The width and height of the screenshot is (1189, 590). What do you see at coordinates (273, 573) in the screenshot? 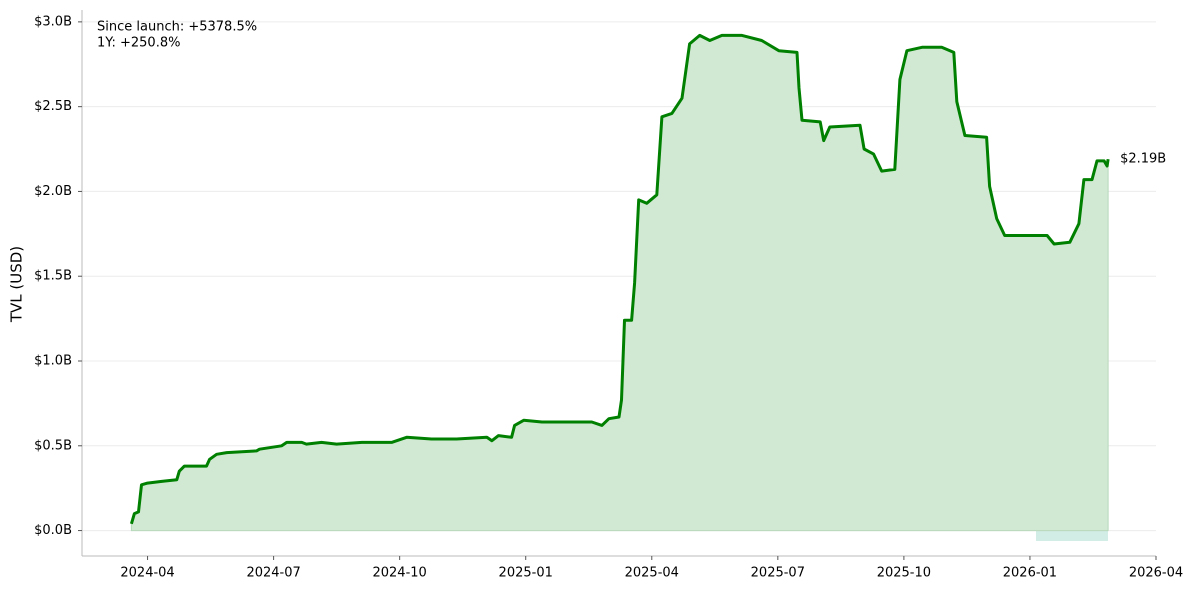
I see `x-tick-label: 2024-07` at bounding box center [273, 573].